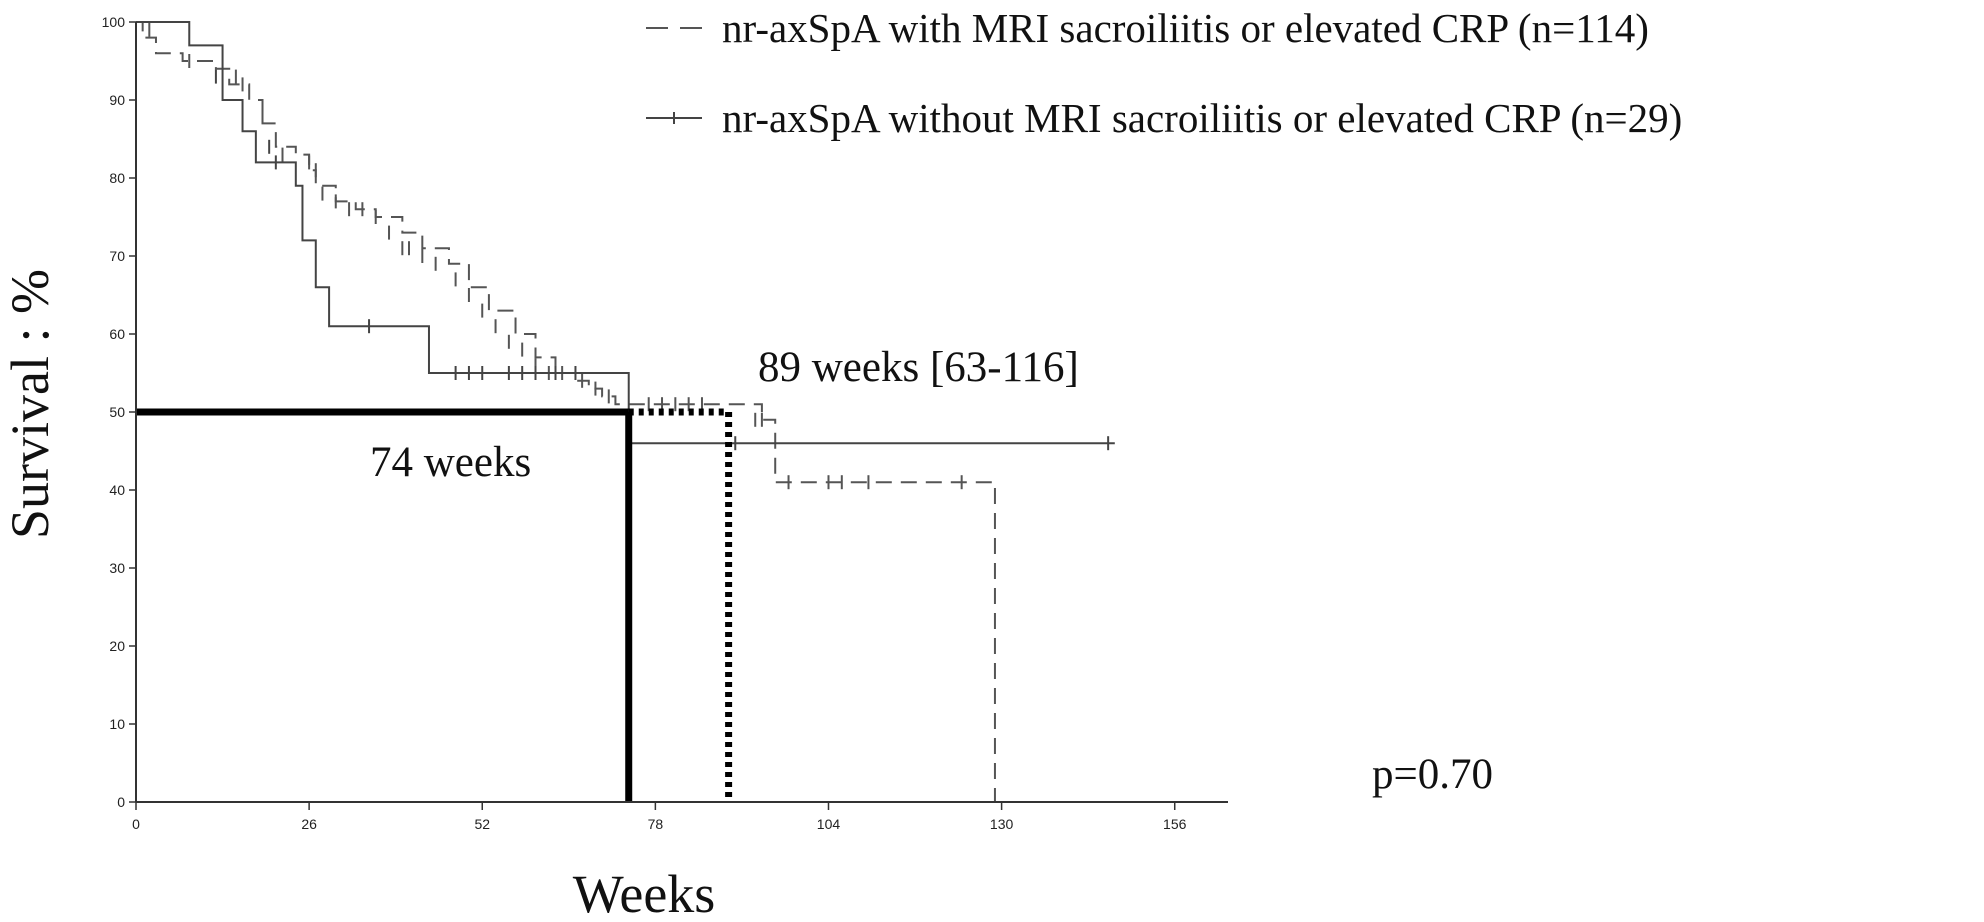  I want to click on x-tick-label-104: 104, so click(829, 824).